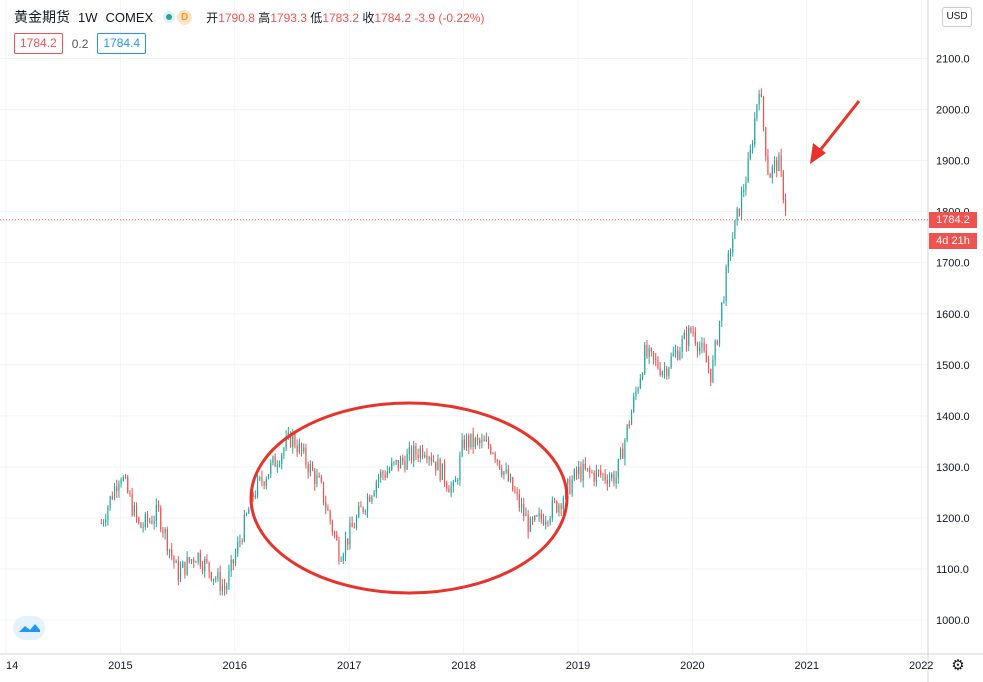 The image size is (983, 682). Describe the element at coordinates (29, 628) in the screenshot. I see `tradingview-logo-icon` at that location.